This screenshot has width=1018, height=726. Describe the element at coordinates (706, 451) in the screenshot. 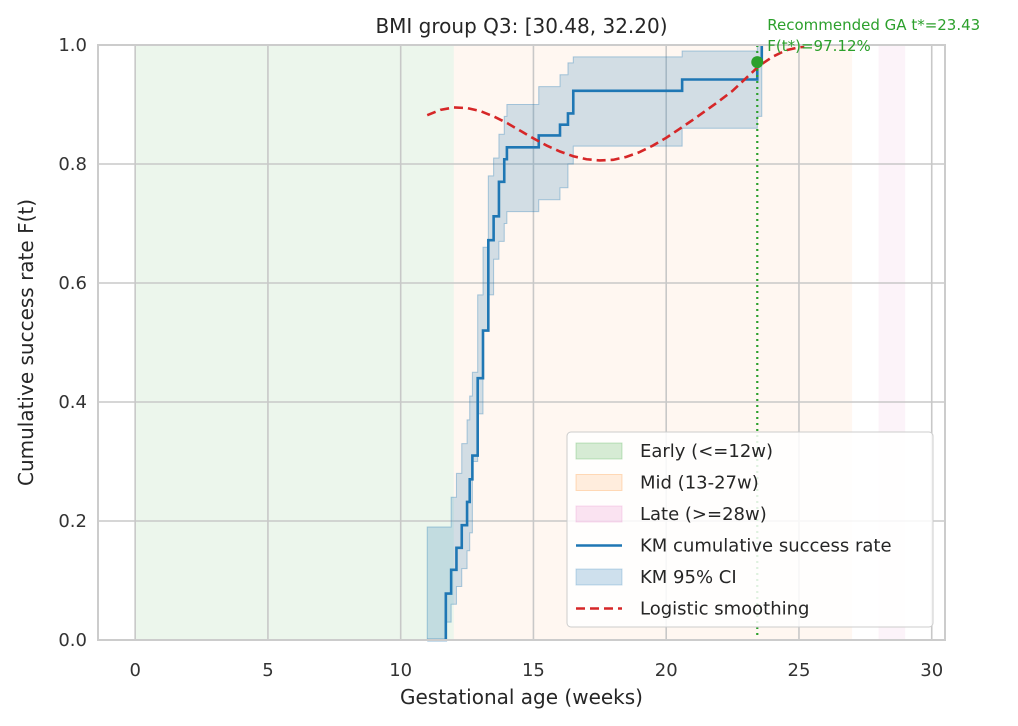

I see `legend-label: Early (<=12w)` at that location.